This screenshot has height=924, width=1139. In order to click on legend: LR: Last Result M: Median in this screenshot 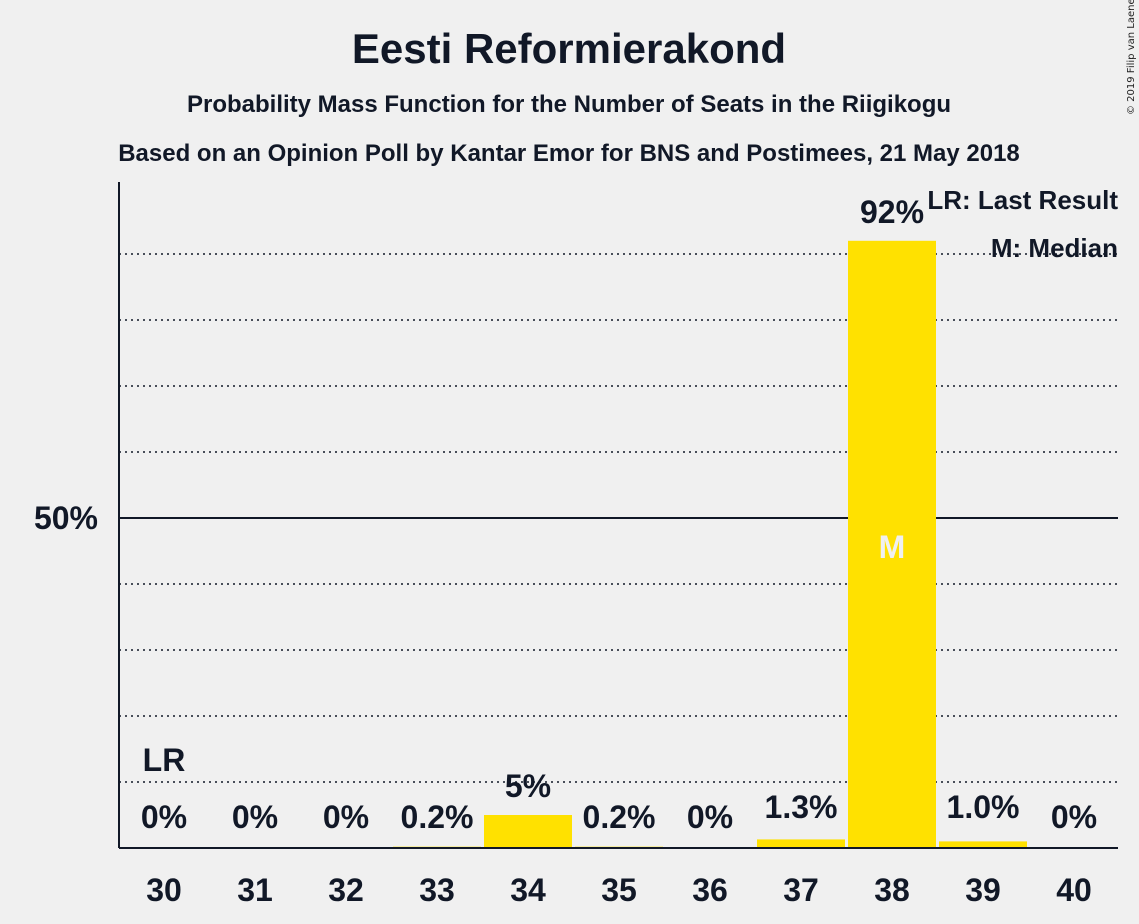, I will do `click(1022, 224)`.